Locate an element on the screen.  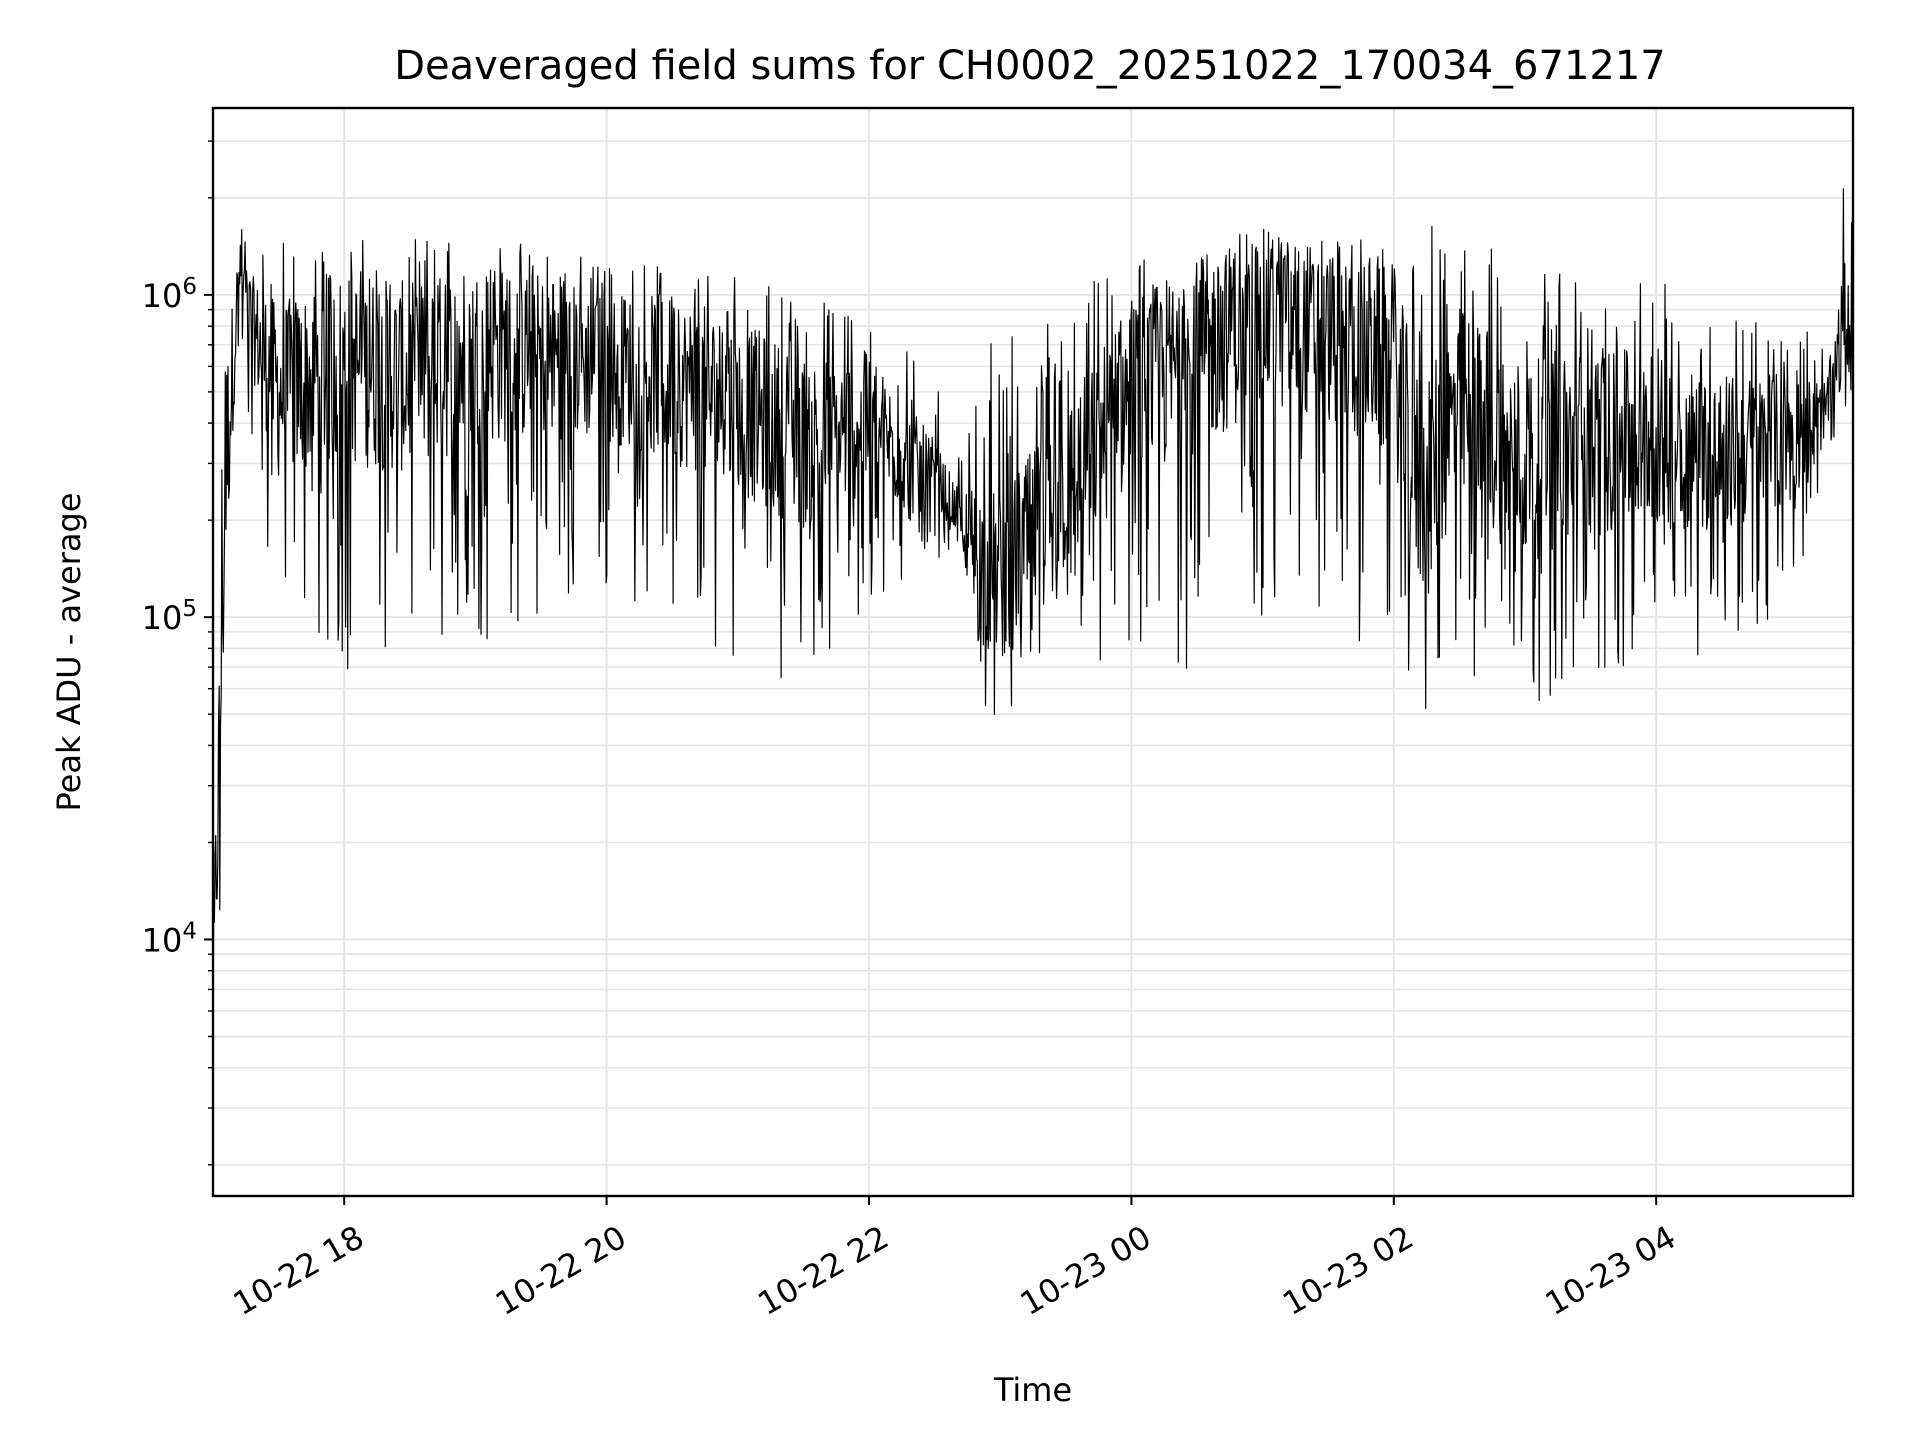
y-tick-label-exponent: 6 is located at coordinates (189, 287).